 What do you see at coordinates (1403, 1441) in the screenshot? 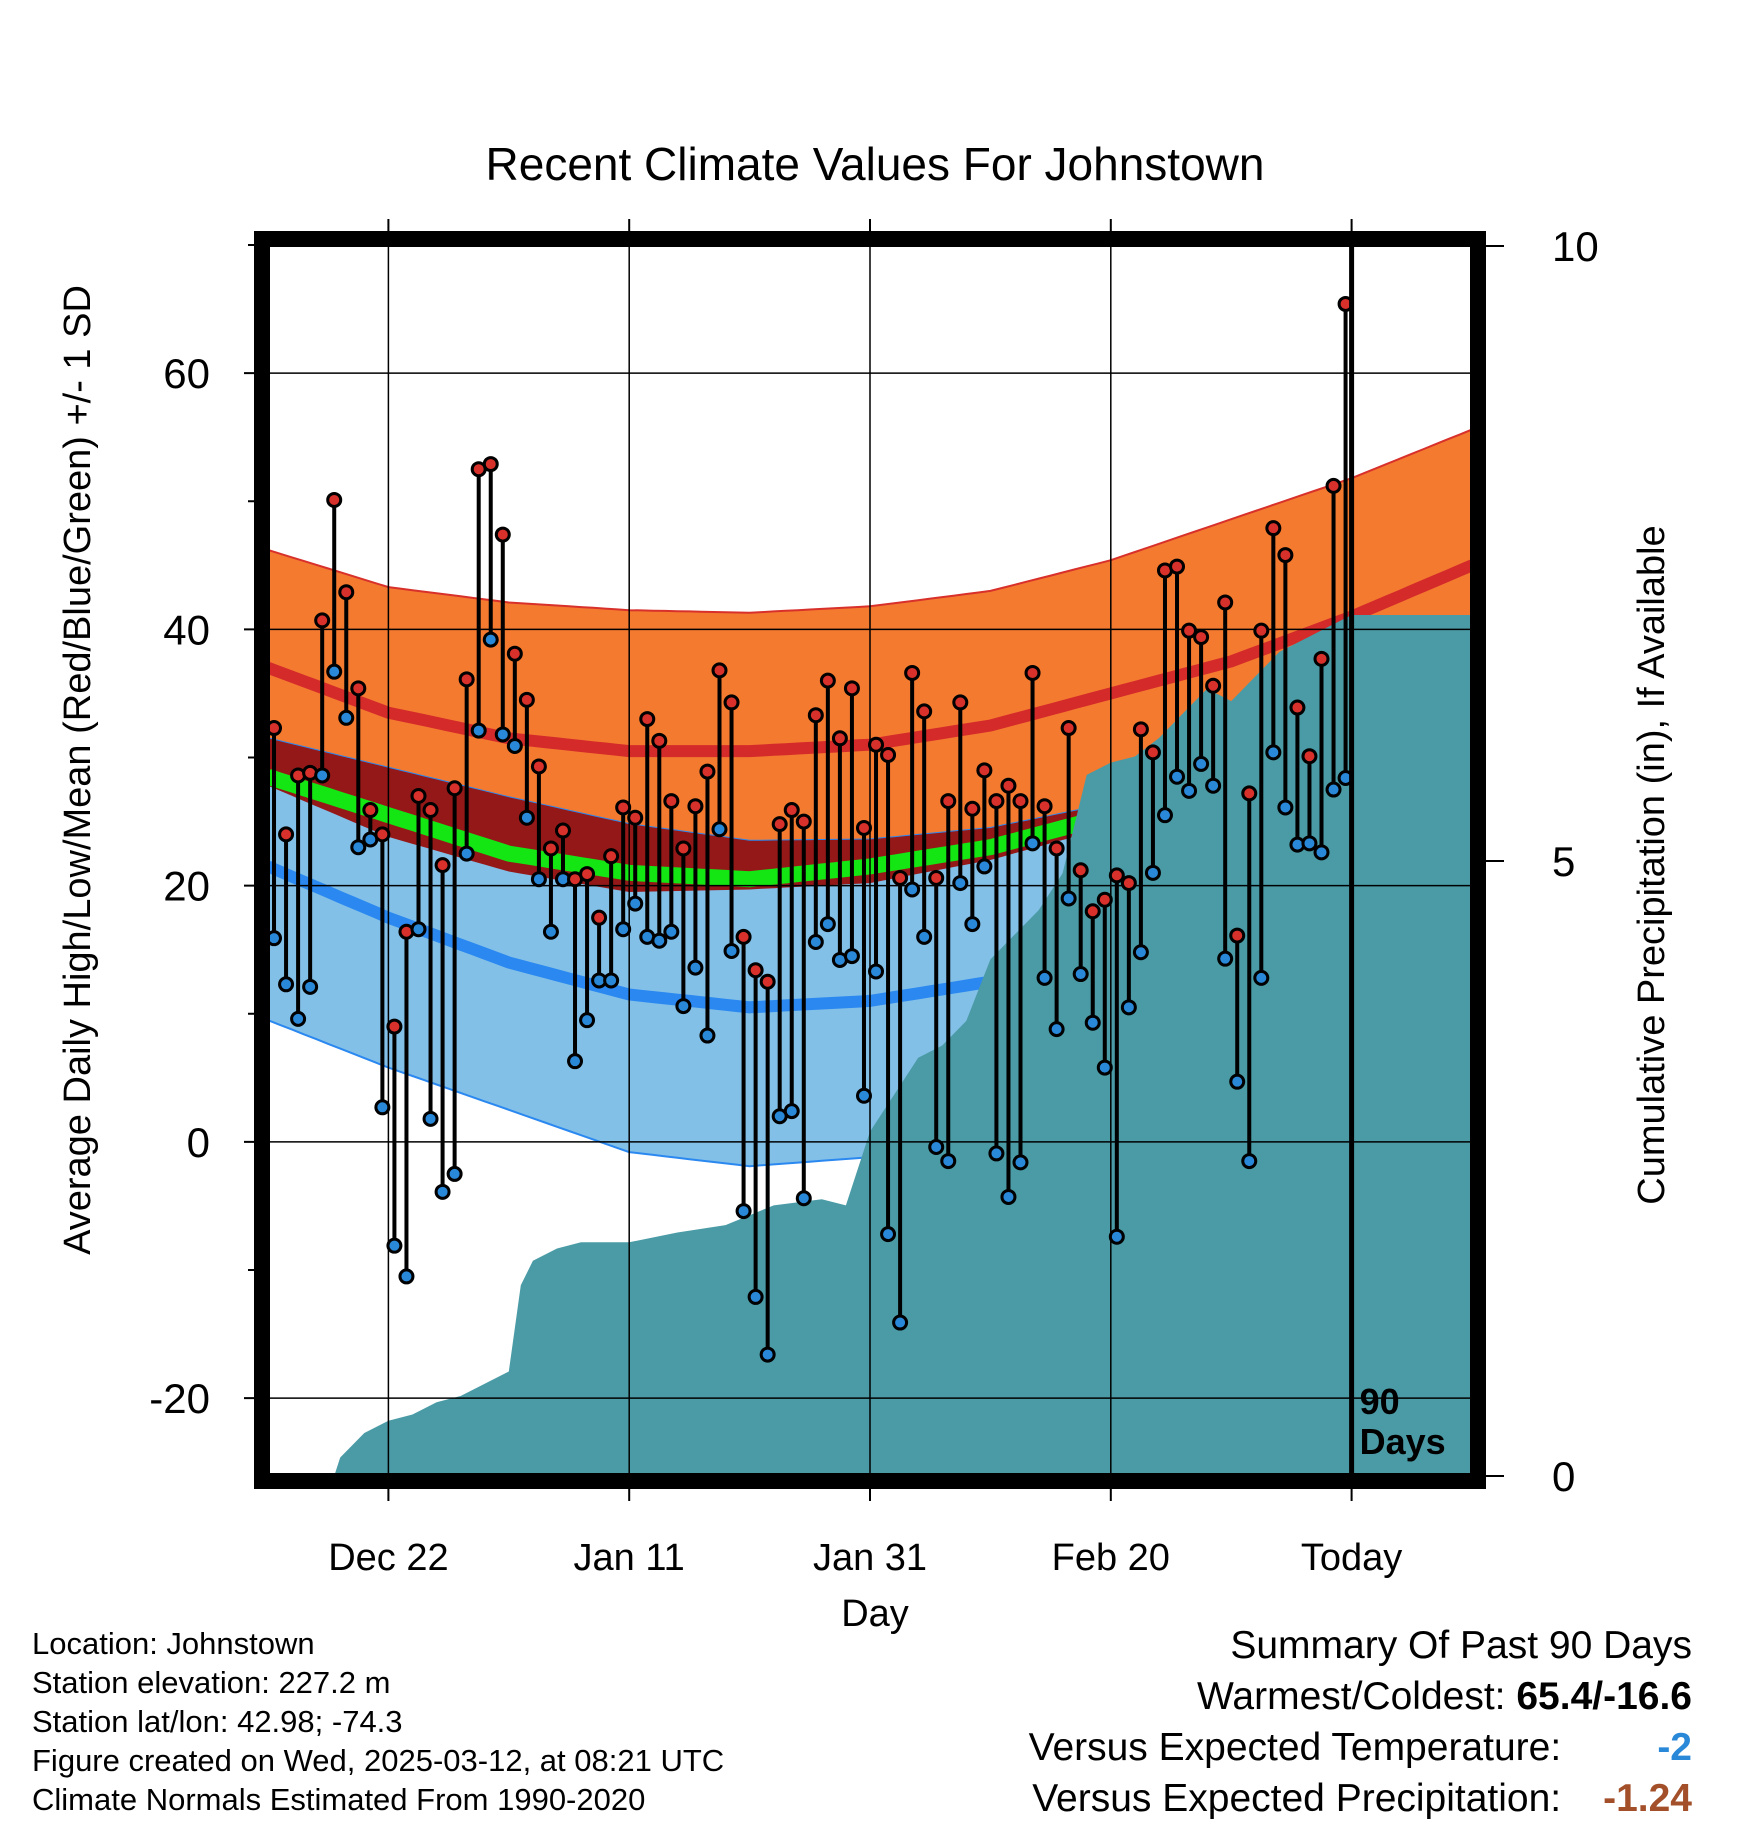
I see `days-label-word: Days` at bounding box center [1403, 1441].